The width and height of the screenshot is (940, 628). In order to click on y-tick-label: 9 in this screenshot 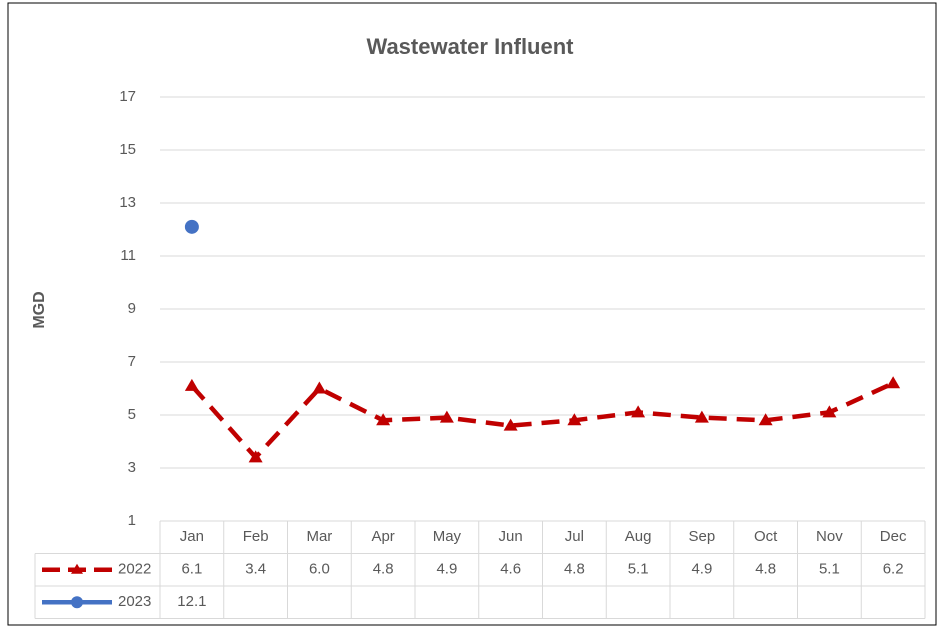, I will do `click(132, 308)`.